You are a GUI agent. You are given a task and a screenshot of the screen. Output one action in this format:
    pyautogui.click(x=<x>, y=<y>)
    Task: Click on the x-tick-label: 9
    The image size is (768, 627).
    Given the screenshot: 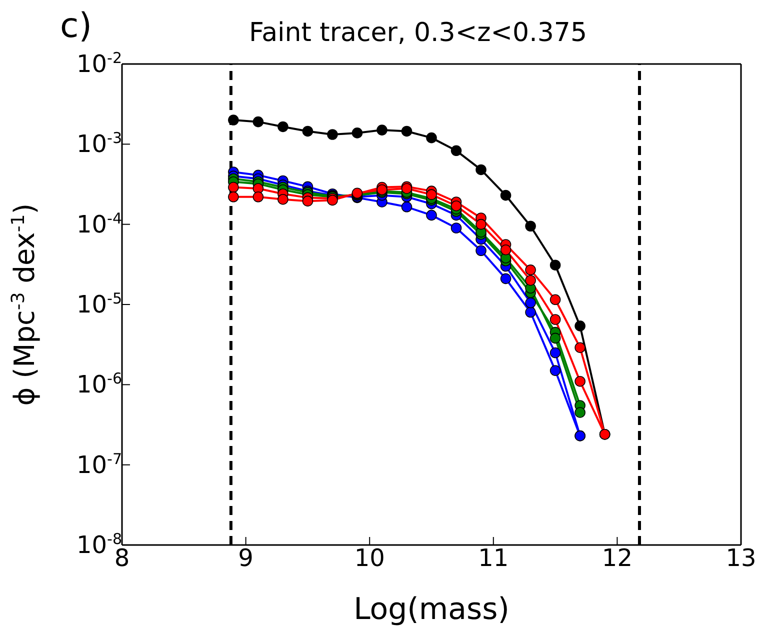 What is the action you would take?
    pyautogui.click(x=246, y=558)
    